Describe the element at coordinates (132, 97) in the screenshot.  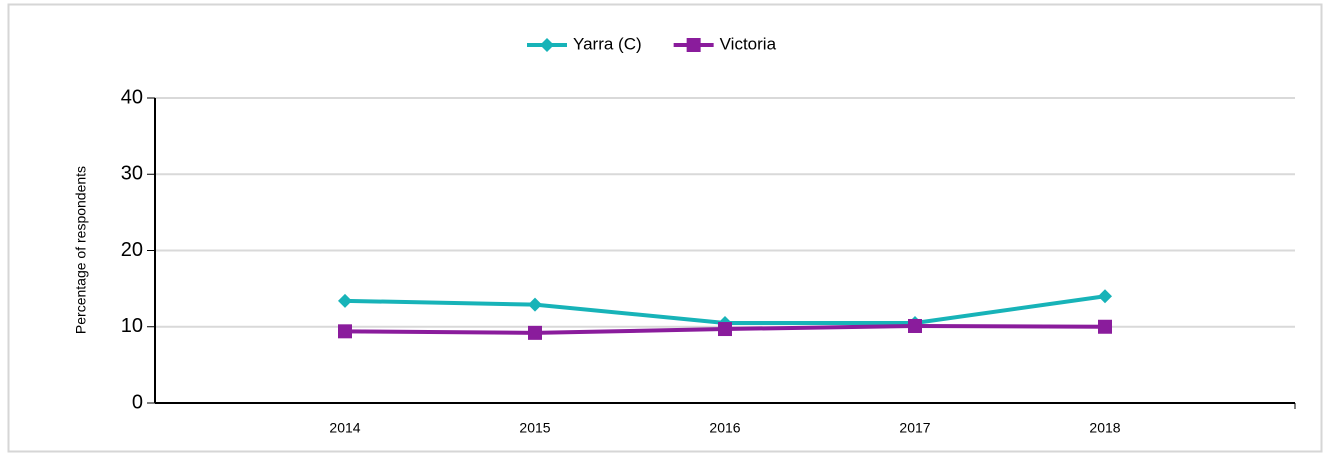
I see `y-tick-label: 40` at that location.